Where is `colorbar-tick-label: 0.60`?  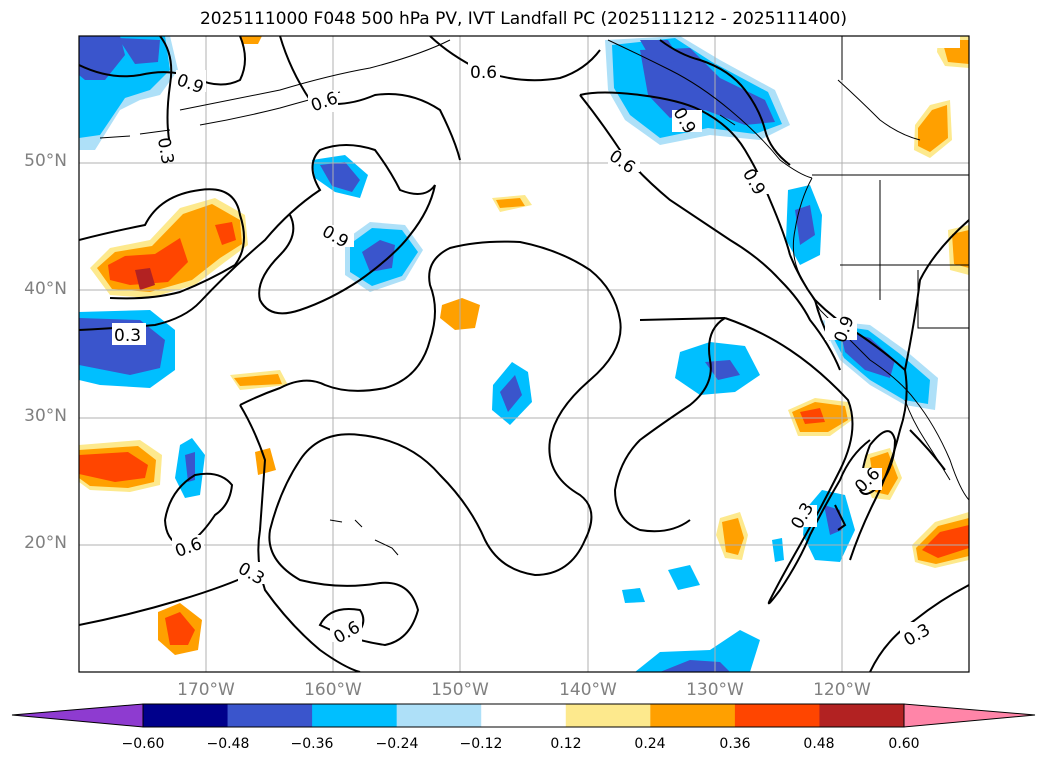
colorbar-tick-label: 0.60 is located at coordinates (904, 744).